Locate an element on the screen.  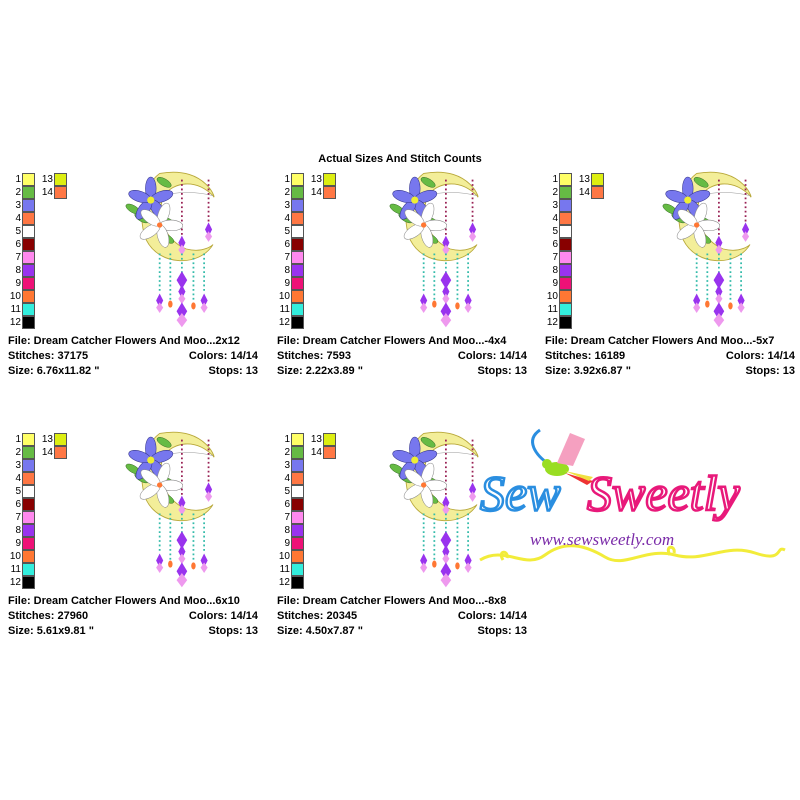
design-size: Size: 5.61x9.81 " is located at coordinates (51, 631).